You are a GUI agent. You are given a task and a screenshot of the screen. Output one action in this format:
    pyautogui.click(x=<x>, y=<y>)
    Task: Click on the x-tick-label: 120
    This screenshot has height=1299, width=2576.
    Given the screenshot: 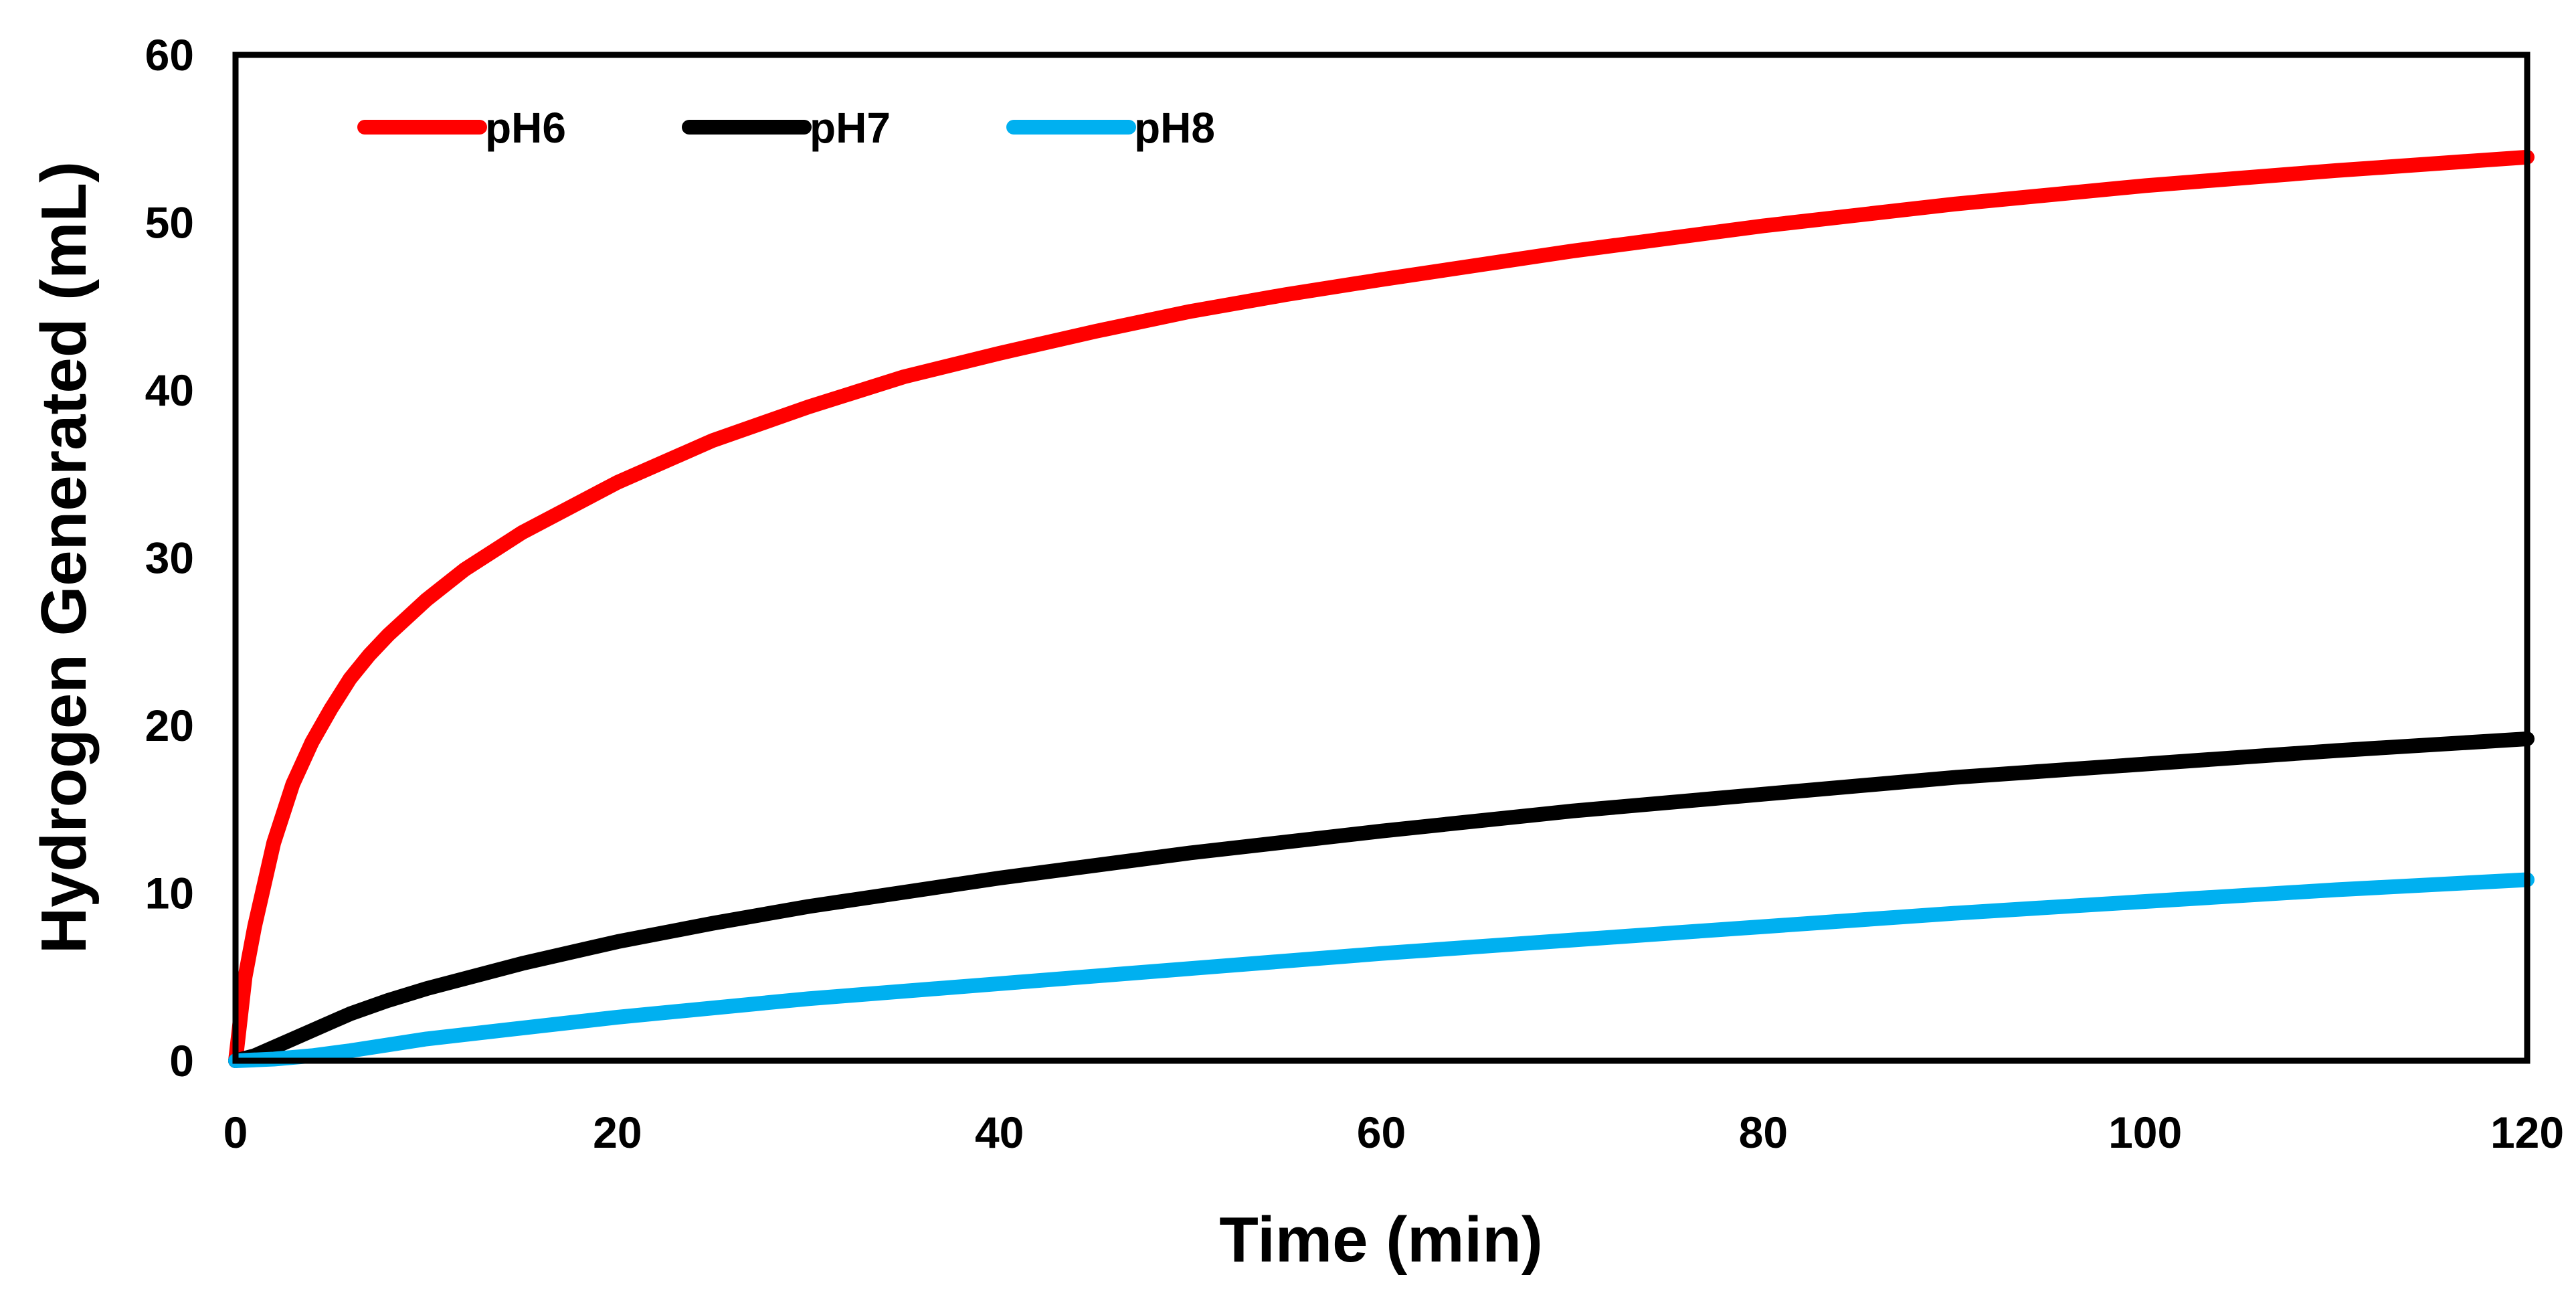 What is the action you would take?
    pyautogui.click(x=2527, y=1132)
    